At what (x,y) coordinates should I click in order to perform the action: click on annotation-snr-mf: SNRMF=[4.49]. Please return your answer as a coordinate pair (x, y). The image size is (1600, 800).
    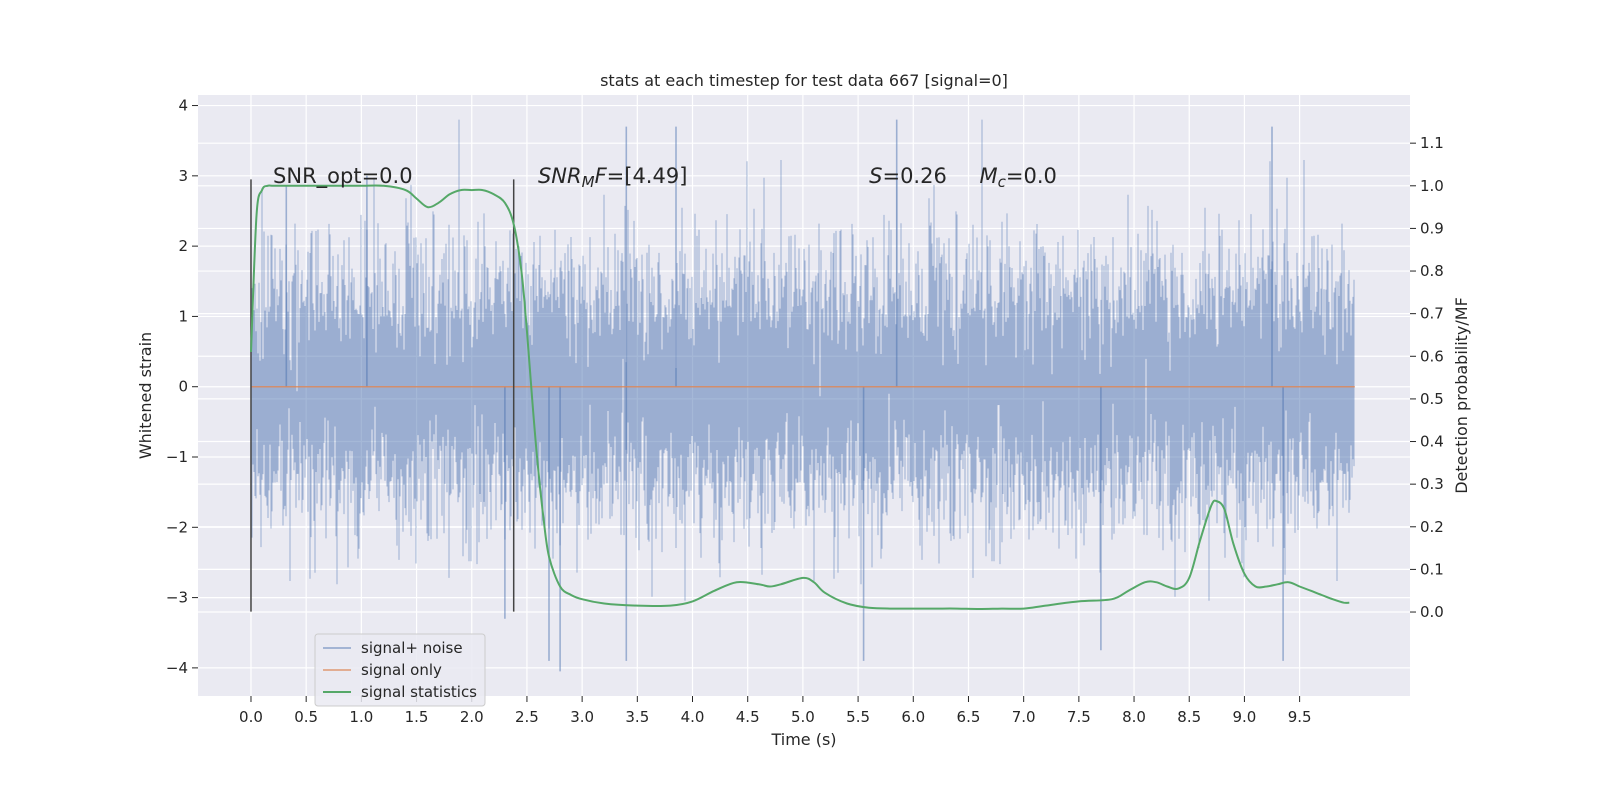
    Looking at the image, I should click on (612, 177).